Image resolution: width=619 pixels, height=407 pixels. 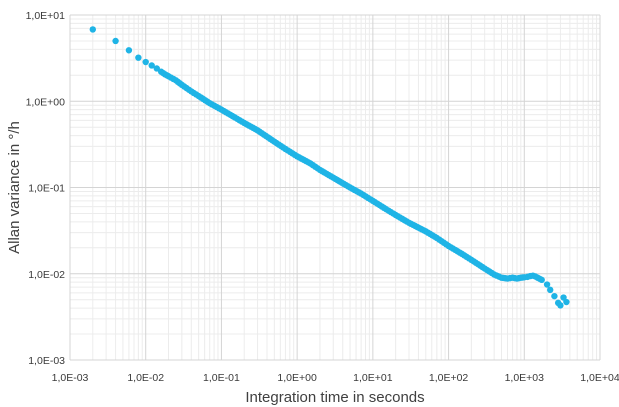 What do you see at coordinates (46, 16) in the screenshot?
I see `y-tick-label: 1,0E+01` at bounding box center [46, 16].